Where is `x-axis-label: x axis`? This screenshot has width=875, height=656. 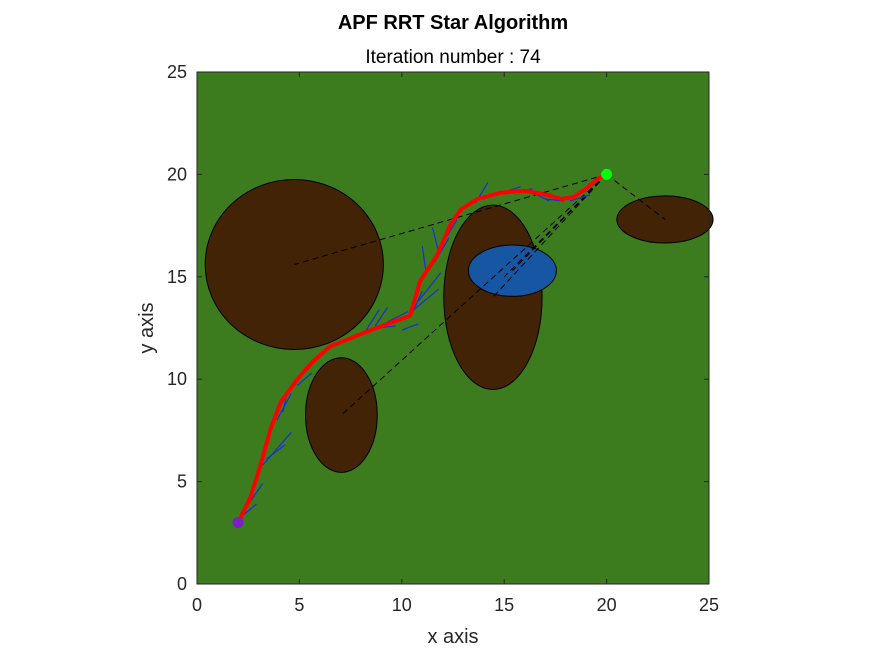 x-axis-label: x axis is located at coordinates (452, 637).